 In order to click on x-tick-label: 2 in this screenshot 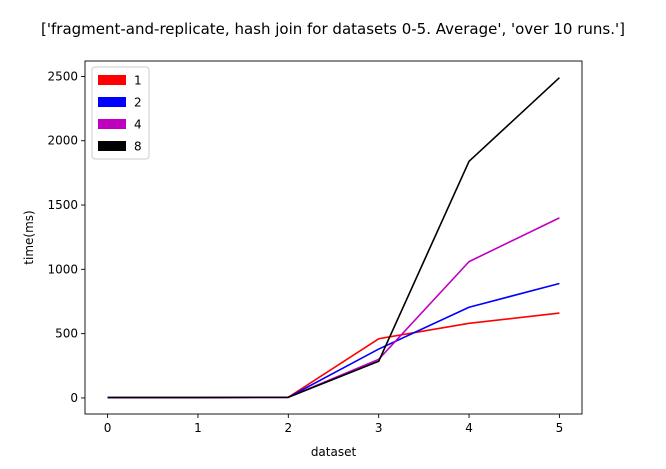, I will do `click(288, 428)`.